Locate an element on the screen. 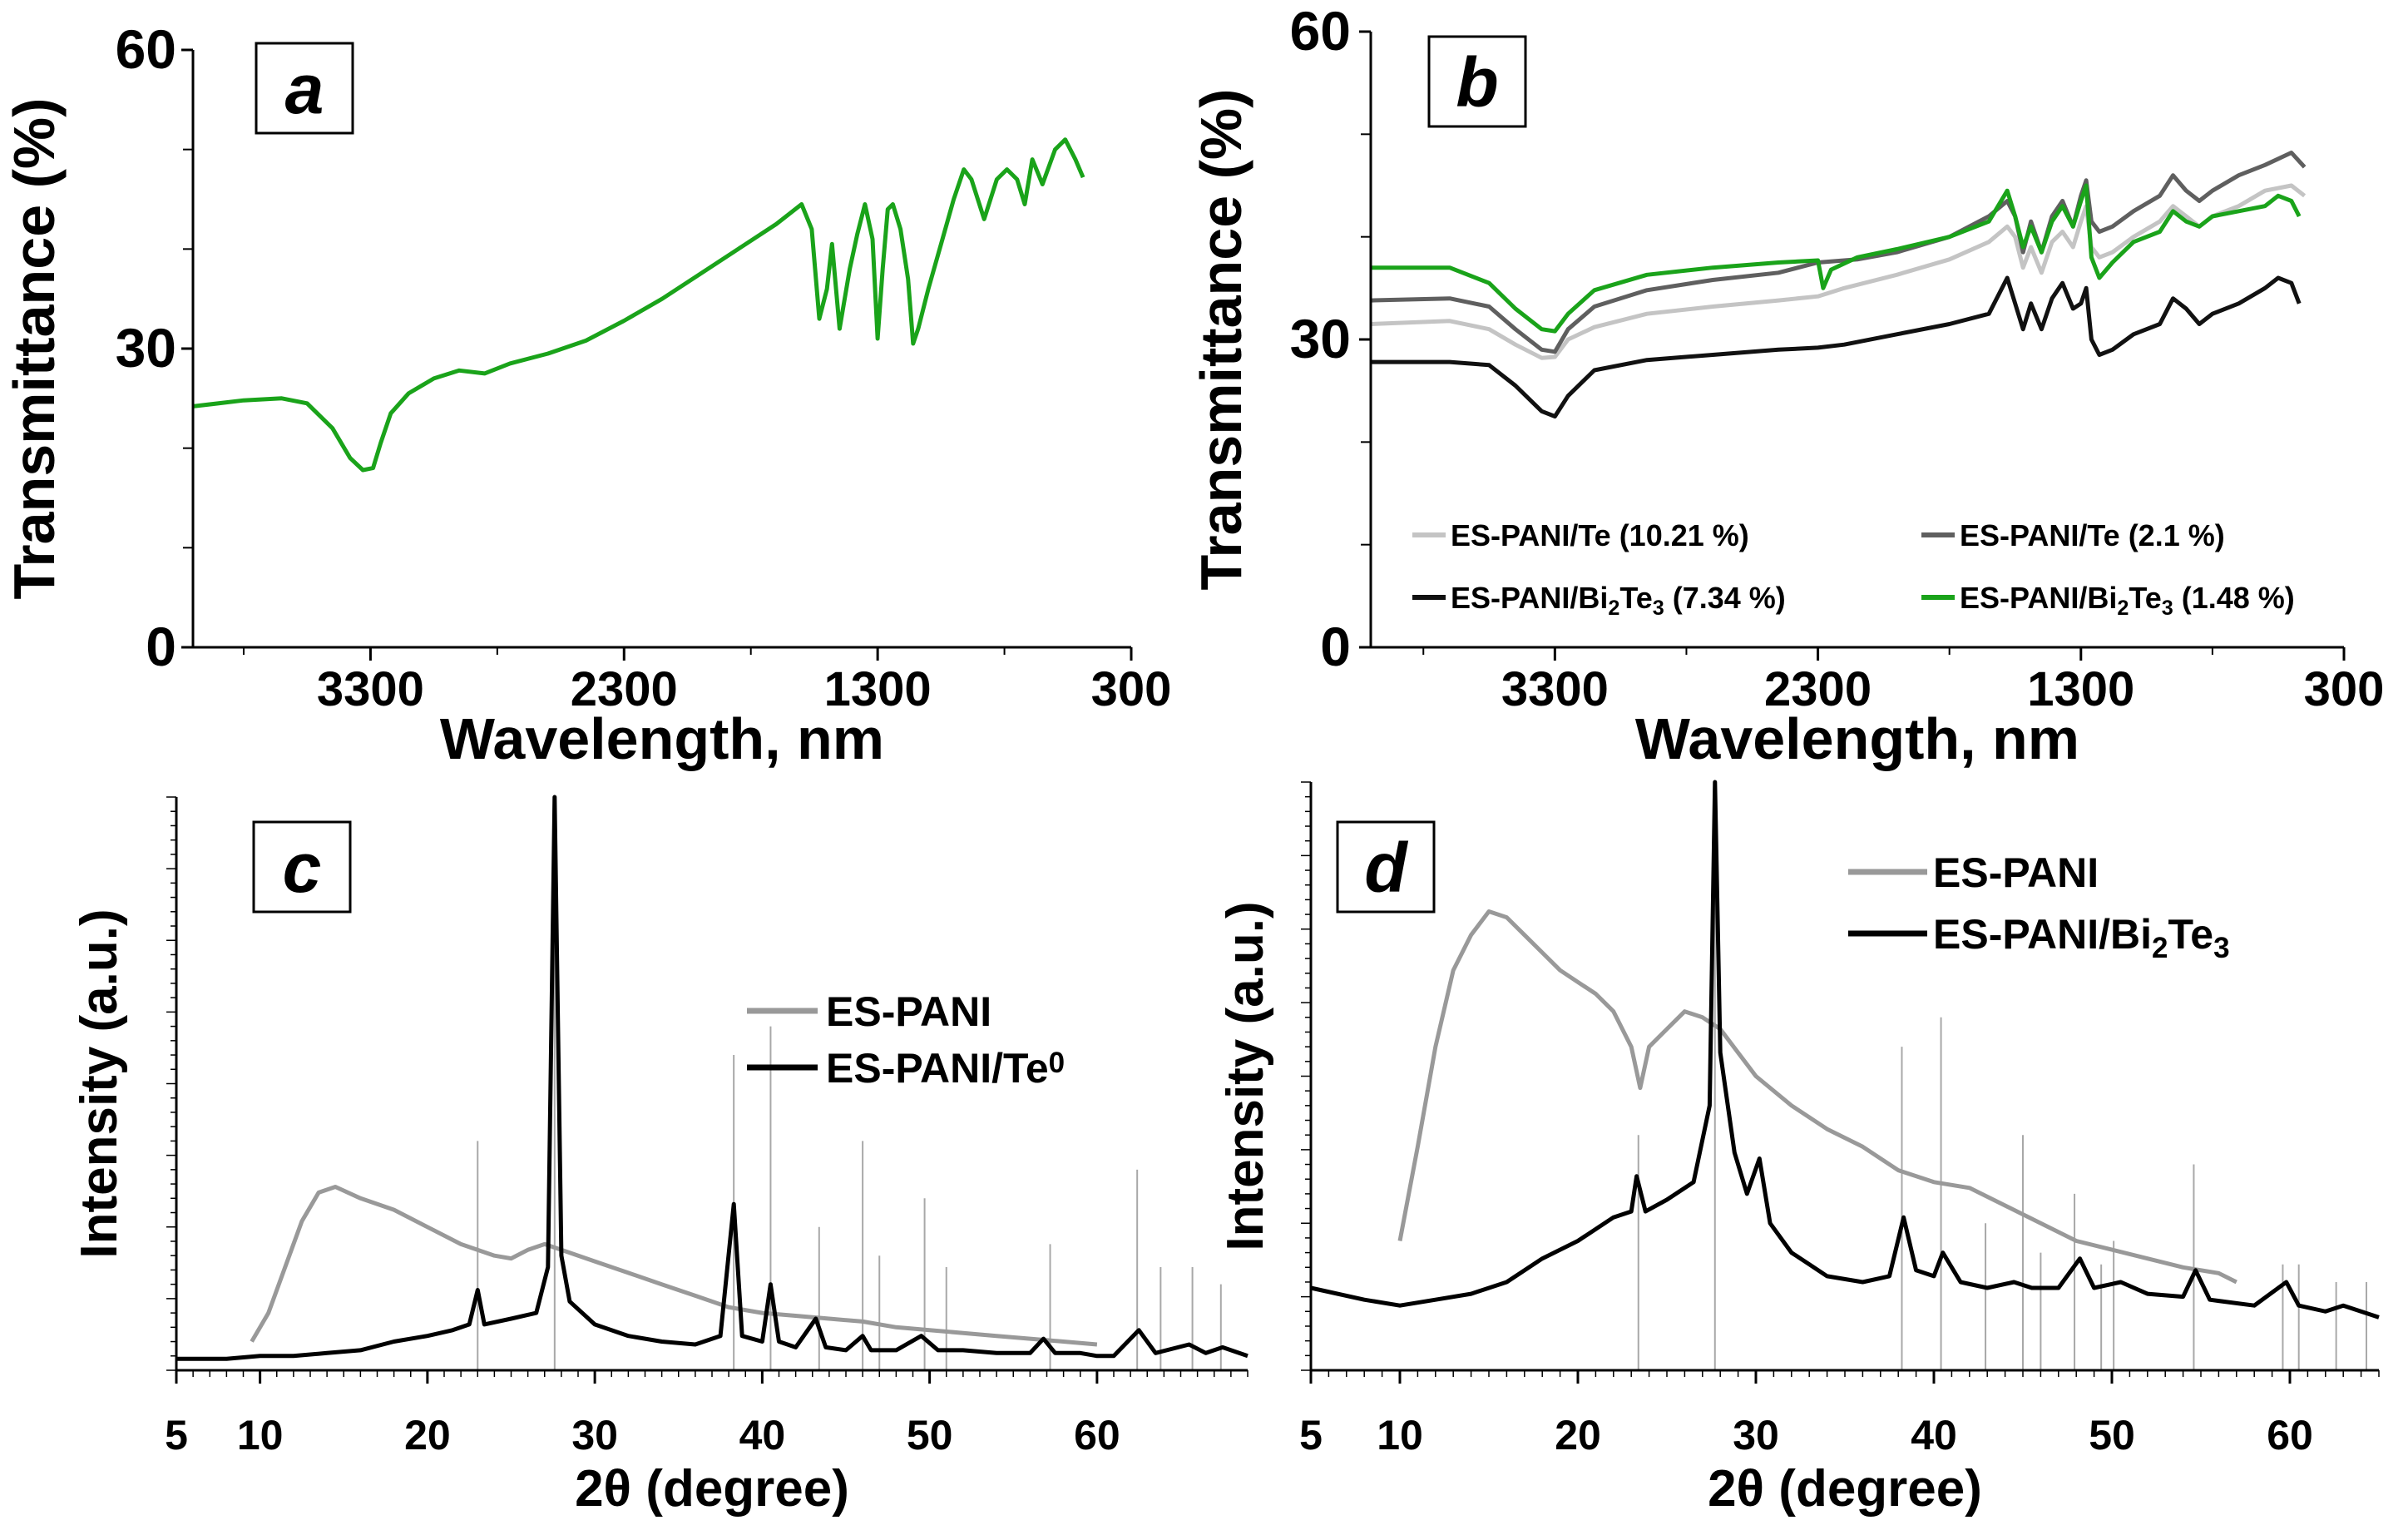 The height and width of the screenshot is (1540, 2408). legend-label: ES-PANI/Bi2Te3 (7.34 %) is located at coordinates (1618, 600).